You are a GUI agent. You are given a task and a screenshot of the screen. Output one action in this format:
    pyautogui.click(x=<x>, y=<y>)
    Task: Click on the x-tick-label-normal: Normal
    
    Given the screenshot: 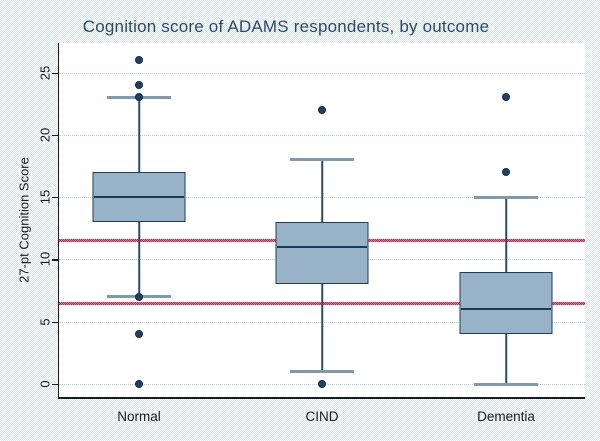 What is the action you would take?
    pyautogui.click(x=139, y=416)
    